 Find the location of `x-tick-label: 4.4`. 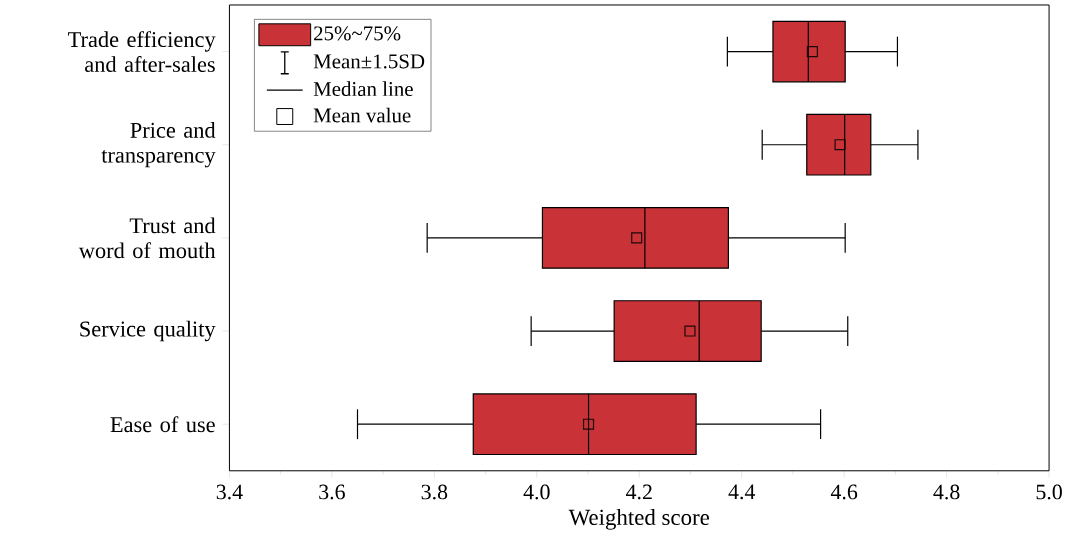

x-tick-label: 4.4 is located at coordinates (742, 492).